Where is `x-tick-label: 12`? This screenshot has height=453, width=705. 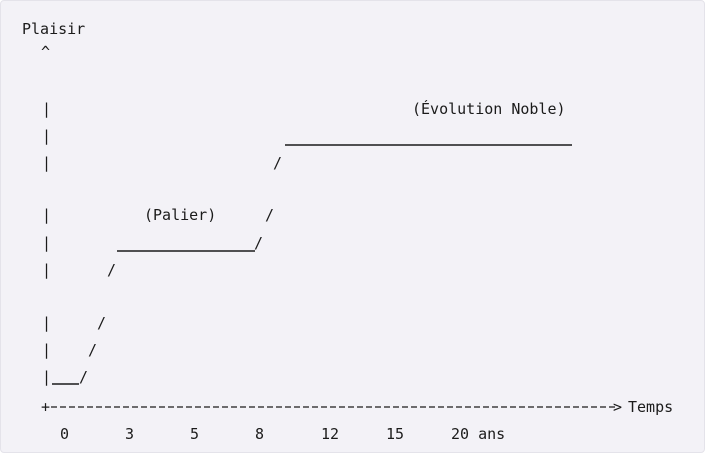
x-tick-label: 12 is located at coordinates (330, 434).